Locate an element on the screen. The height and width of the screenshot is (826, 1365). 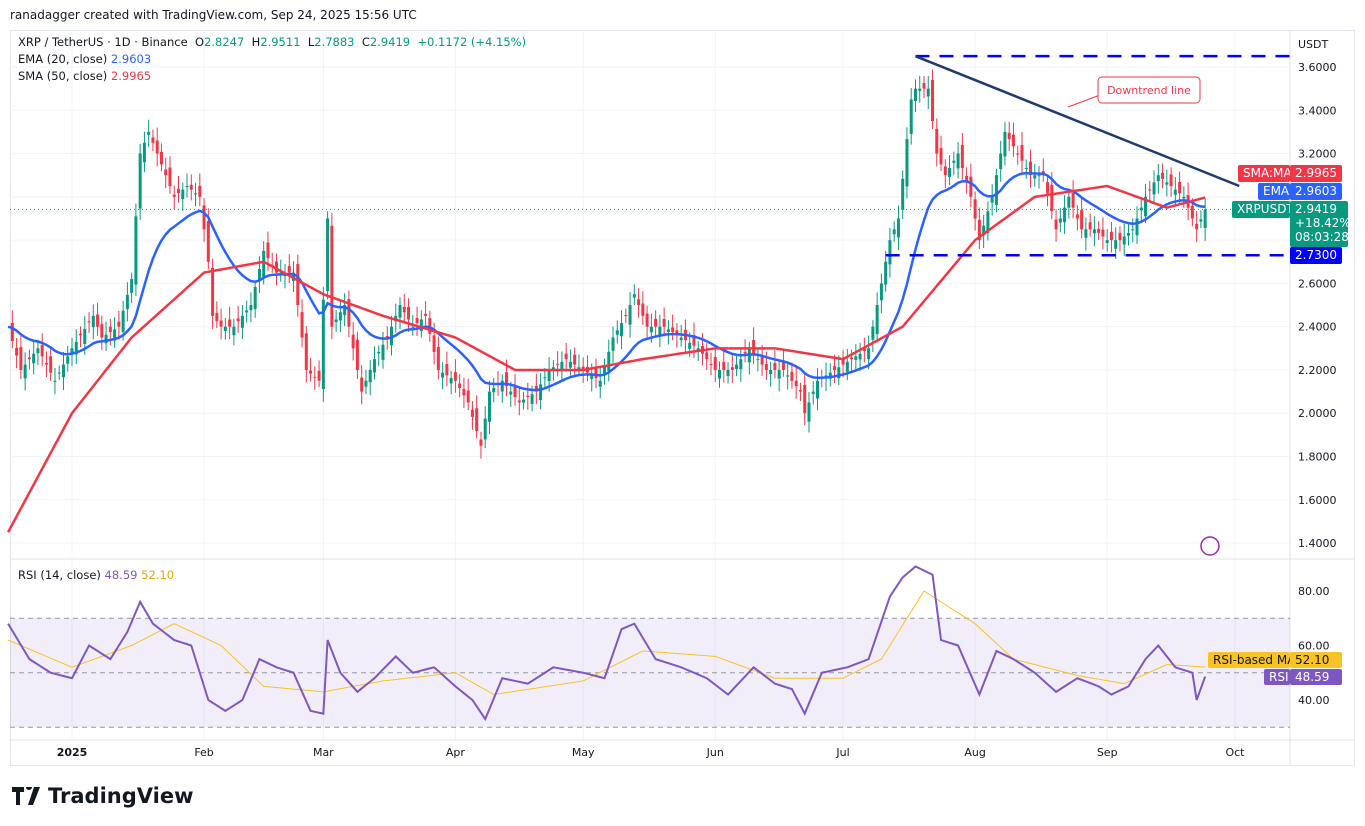
sma-legend: SMA (50, close) 2.9965 is located at coordinates (84, 76).